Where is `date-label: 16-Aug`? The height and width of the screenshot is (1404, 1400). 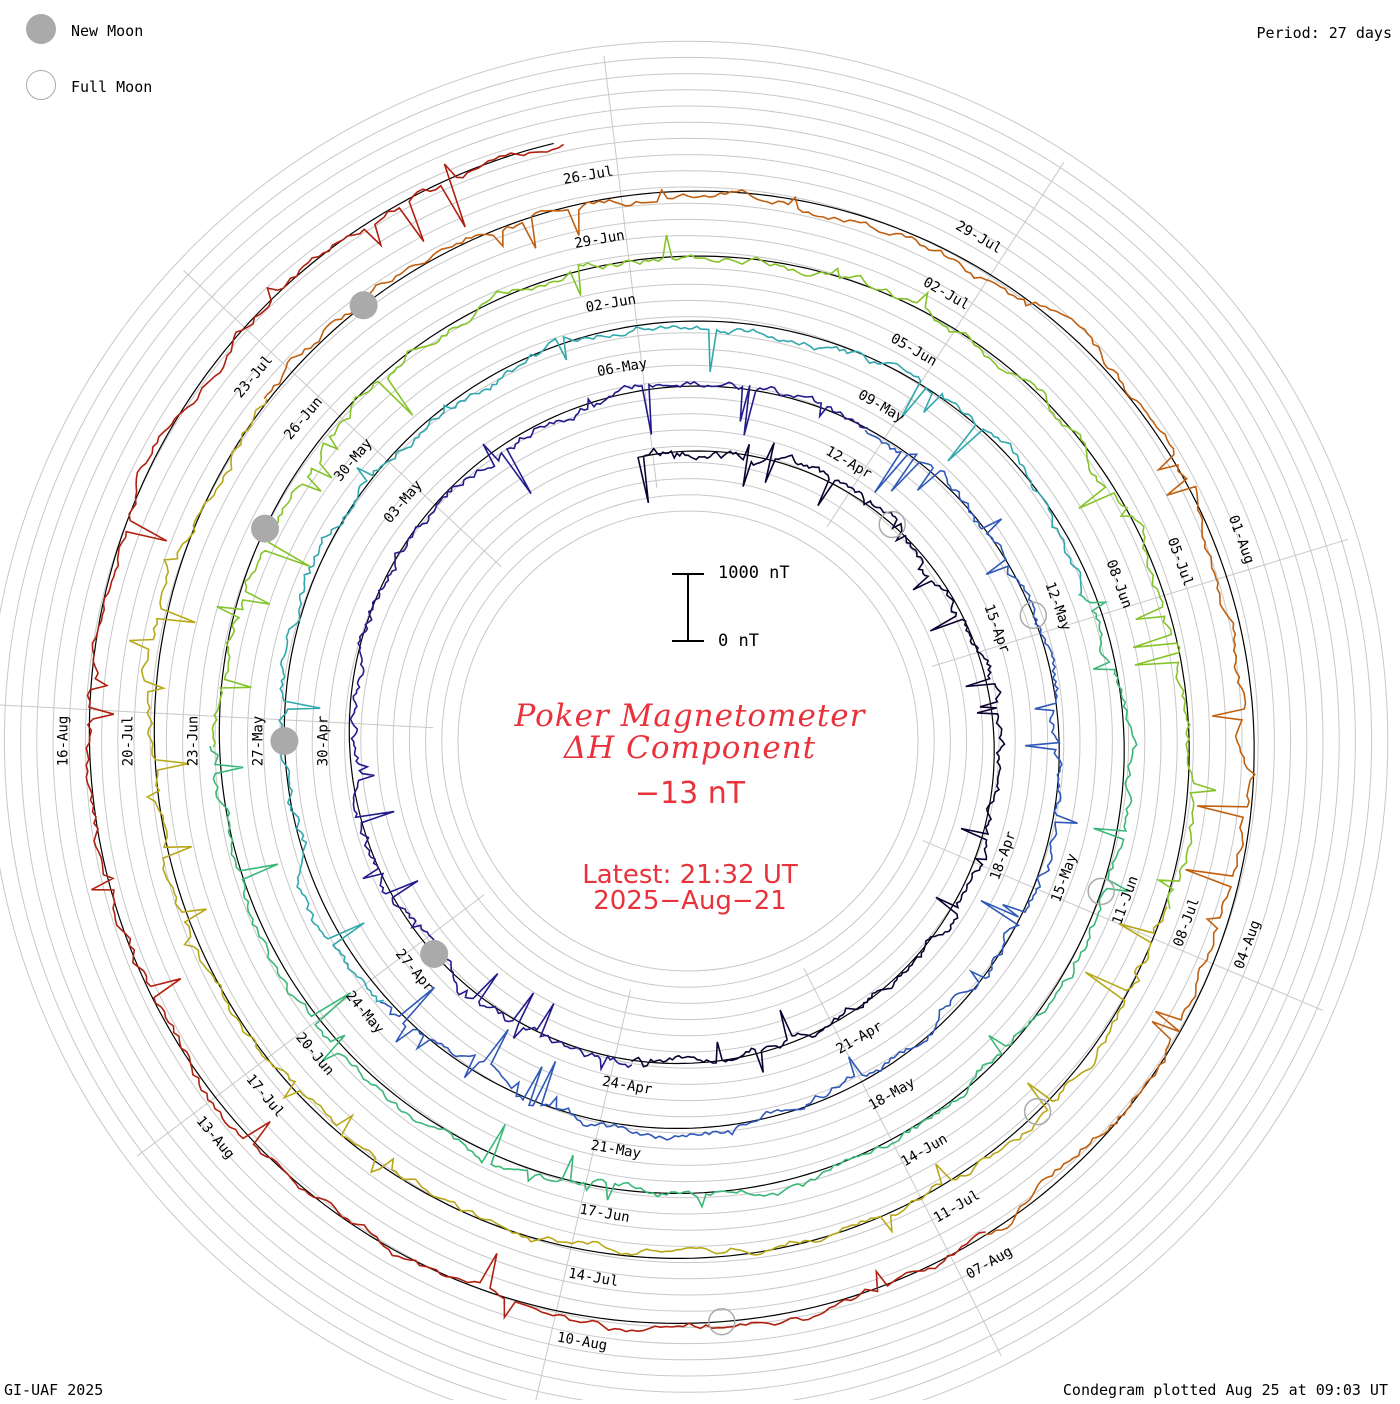 date-label: 16-Aug is located at coordinates (63, 741).